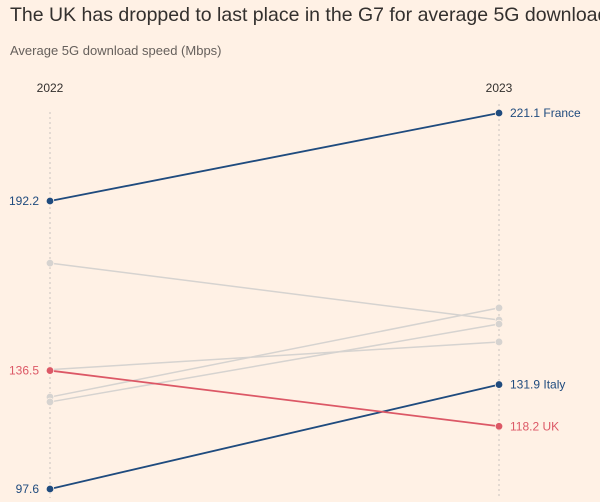 The height and width of the screenshot is (502, 600). I want to click on point-2023-other-b, so click(499, 308).